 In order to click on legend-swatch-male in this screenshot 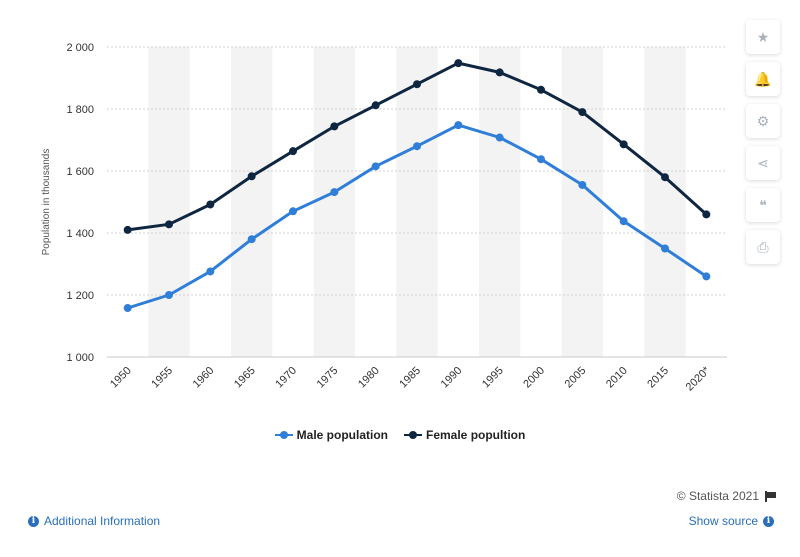, I will do `click(283, 435)`.